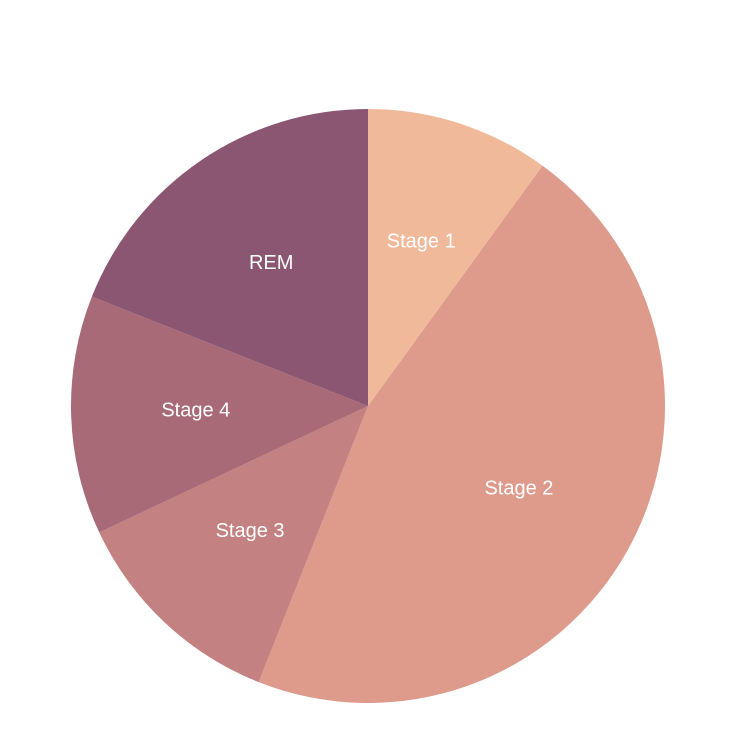  What do you see at coordinates (271, 263) in the screenshot?
I see `pie-label-rem: REM` at bounding box center [271, 263].